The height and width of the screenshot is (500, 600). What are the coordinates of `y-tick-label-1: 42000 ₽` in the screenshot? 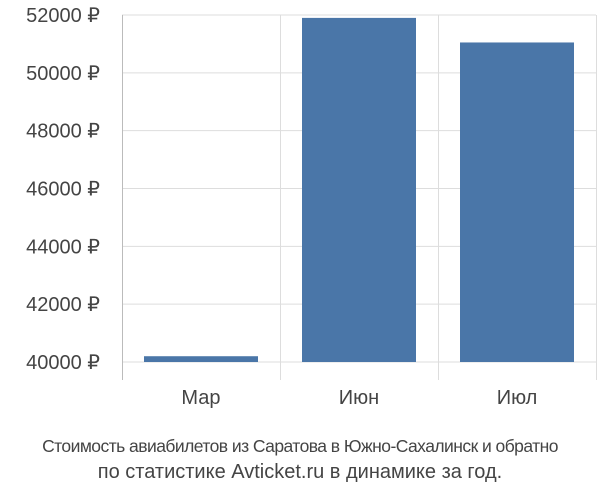 It's located at (63, 305).